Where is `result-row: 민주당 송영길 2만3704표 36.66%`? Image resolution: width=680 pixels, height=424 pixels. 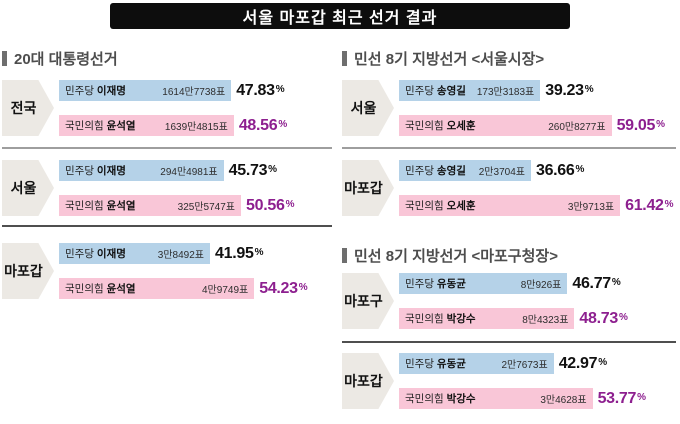
result-row: 민주당 송영길 2만3704표 36.66% is located at coordinates (537, 170).